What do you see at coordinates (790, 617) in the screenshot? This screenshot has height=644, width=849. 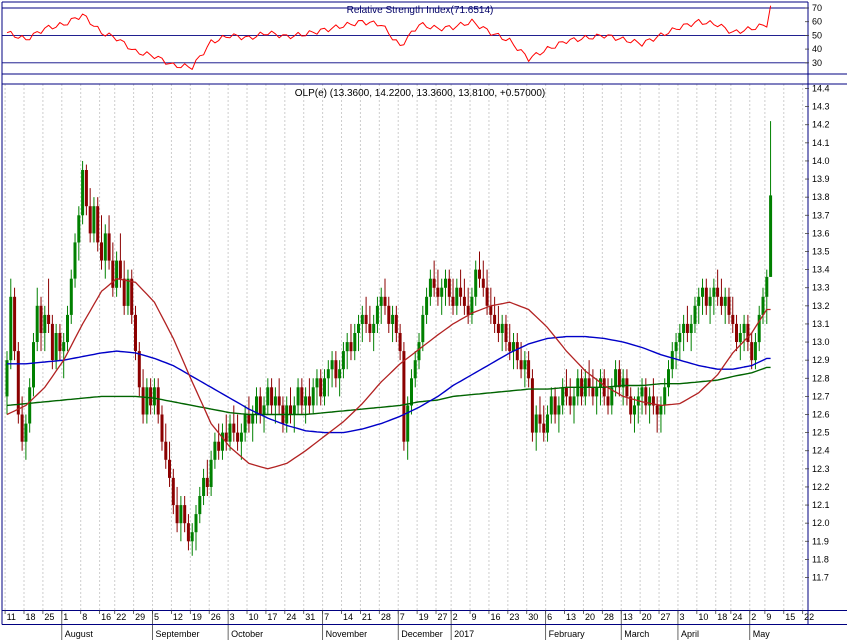 I see `svg-text: 15` at bounding box center [790, 617].